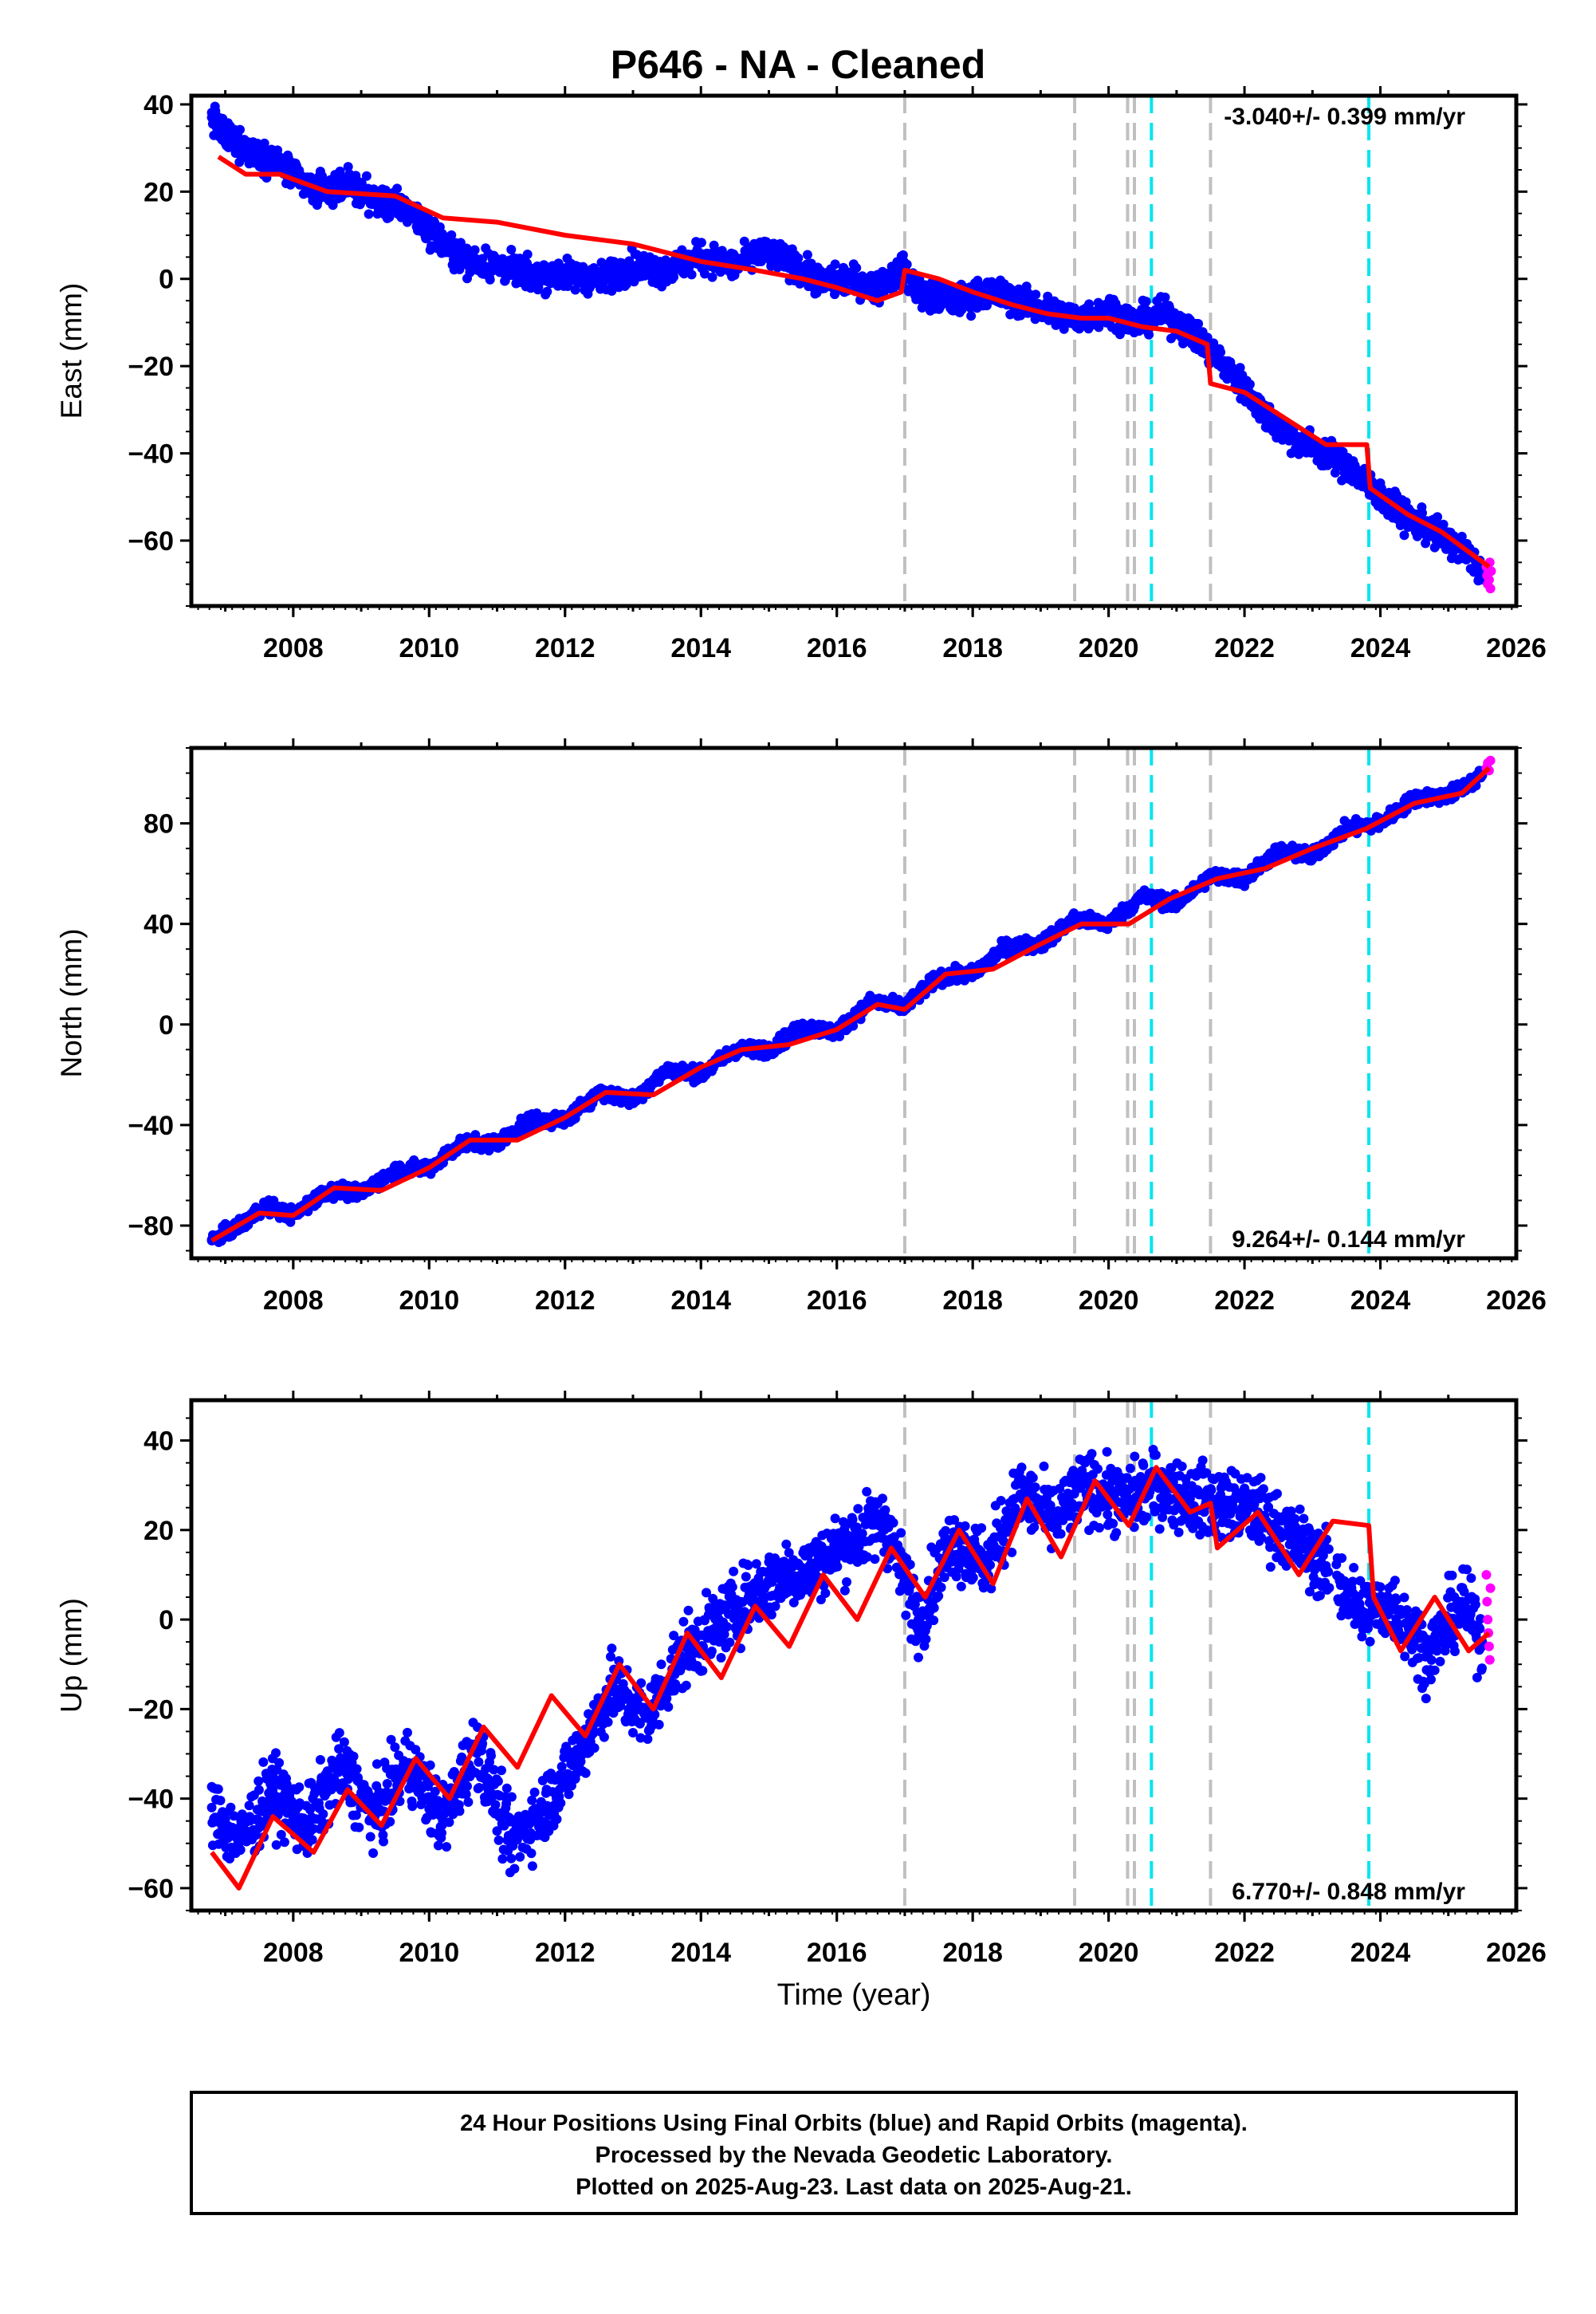 The height and width of the screenshot is (2314, 1596). I want to click on x-tick-label: 2018, so click(972, 648).